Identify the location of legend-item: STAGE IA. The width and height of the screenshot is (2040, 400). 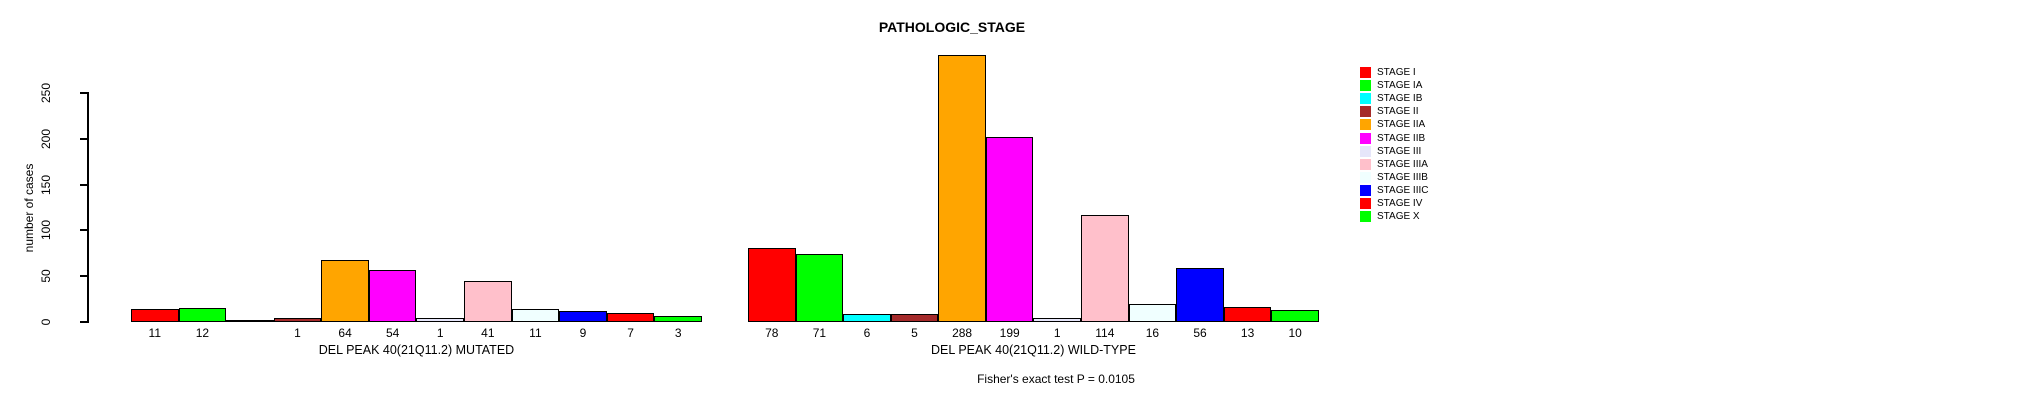
(1391, 85).